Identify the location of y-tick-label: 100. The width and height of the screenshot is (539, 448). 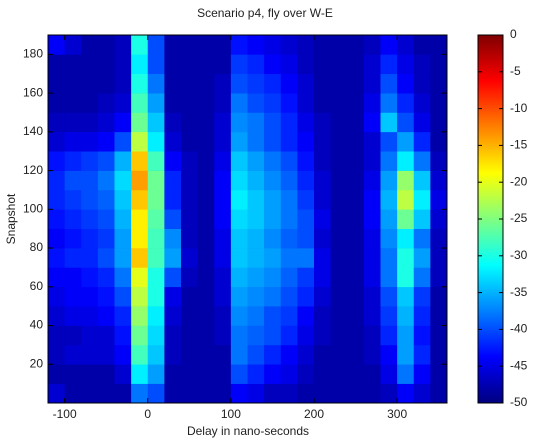
(33, 208).